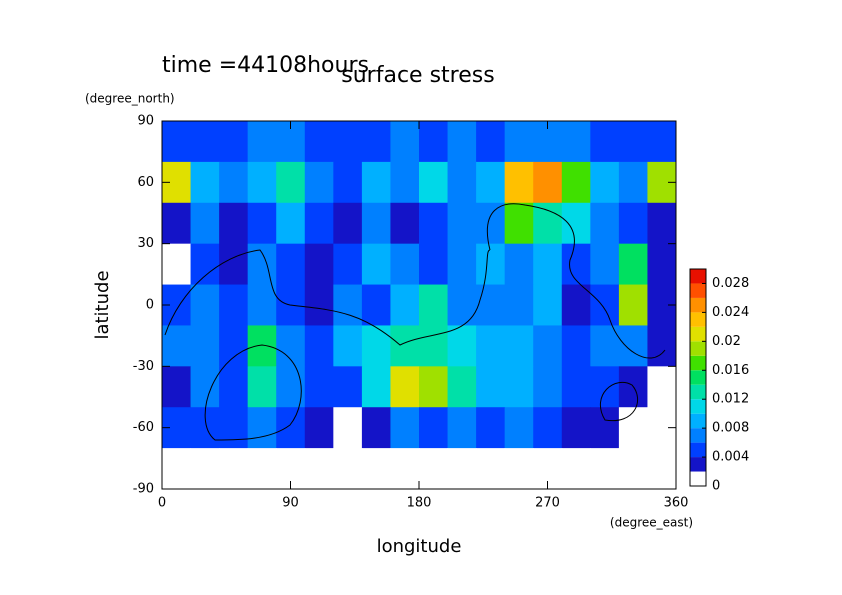  Describe the element at coordinates (130, 99) in the screenshot. I see `y-unit: (degree_north)` at that location.